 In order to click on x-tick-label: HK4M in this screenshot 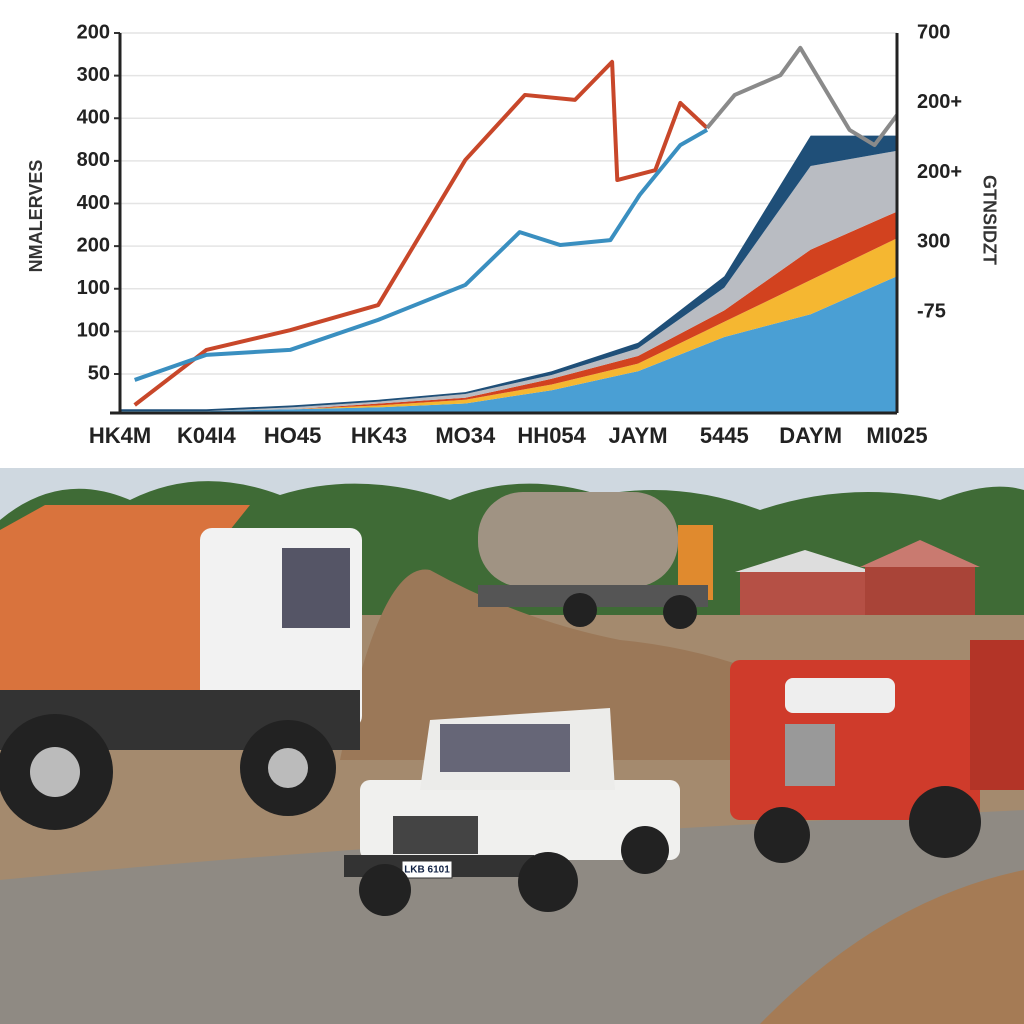, I will do `click(120, 435)`.